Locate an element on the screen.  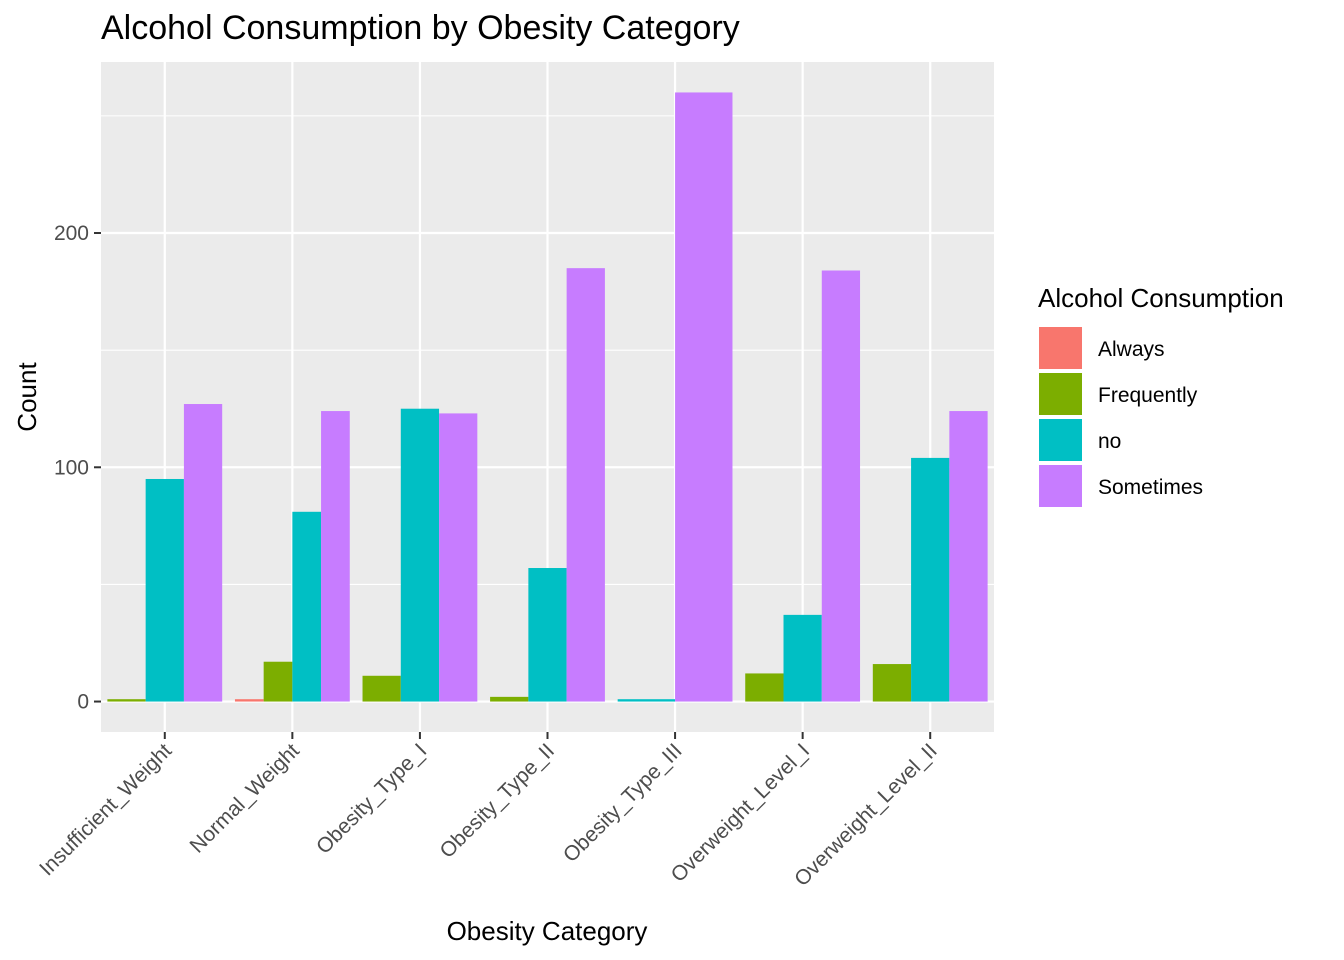
y-tick-label: 200 is located at coordinates (71, 233).